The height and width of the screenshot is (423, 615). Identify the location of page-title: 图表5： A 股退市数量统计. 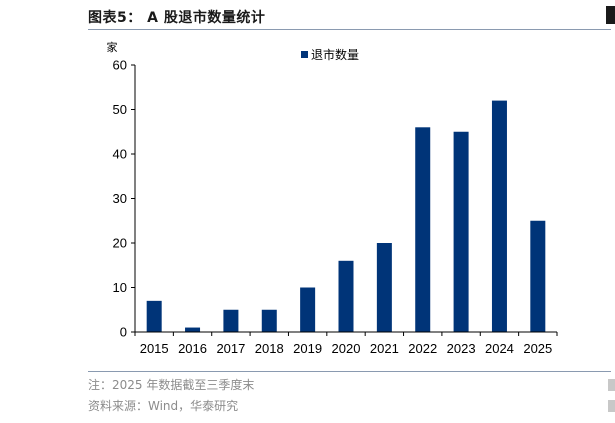
(177, 18).